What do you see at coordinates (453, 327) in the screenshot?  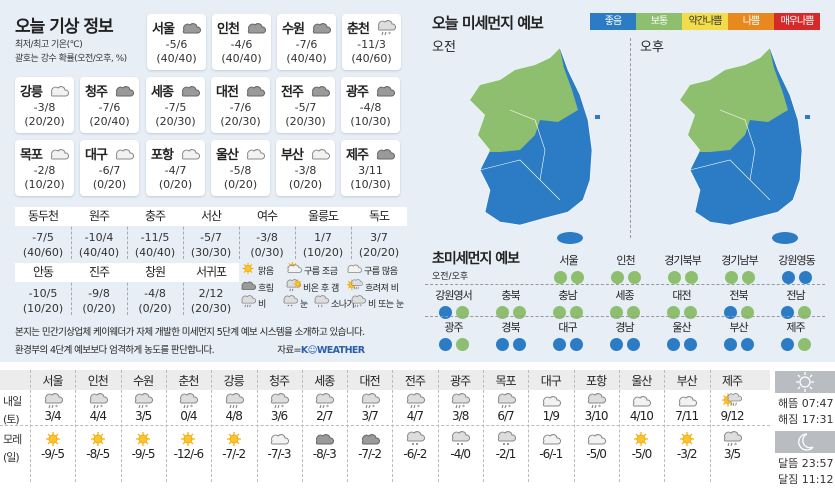 I see `region-name: 광주` at bounding box center [453, 327].